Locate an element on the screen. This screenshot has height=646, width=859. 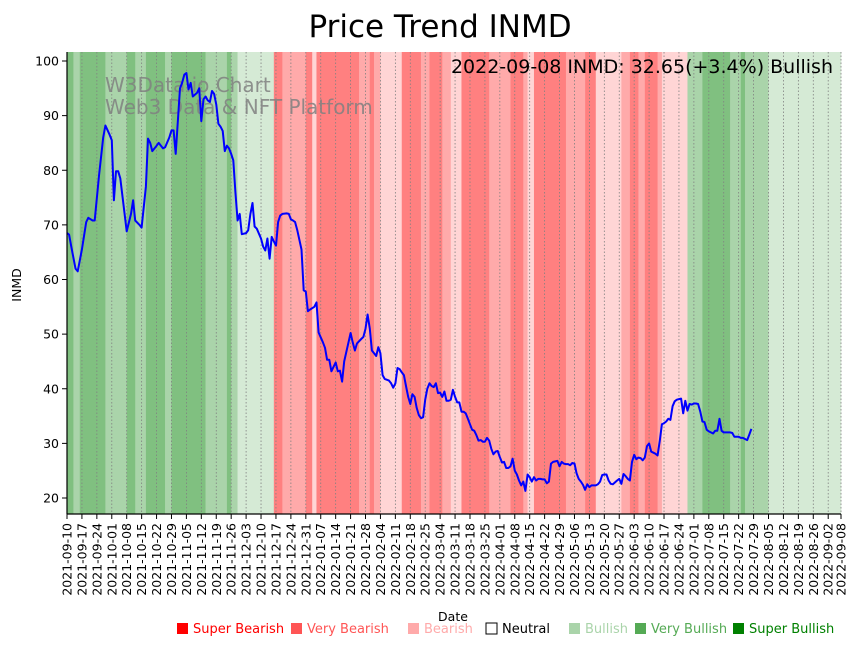
x-tick-label: 2021-12-17 is located at coordinates (275, 559).